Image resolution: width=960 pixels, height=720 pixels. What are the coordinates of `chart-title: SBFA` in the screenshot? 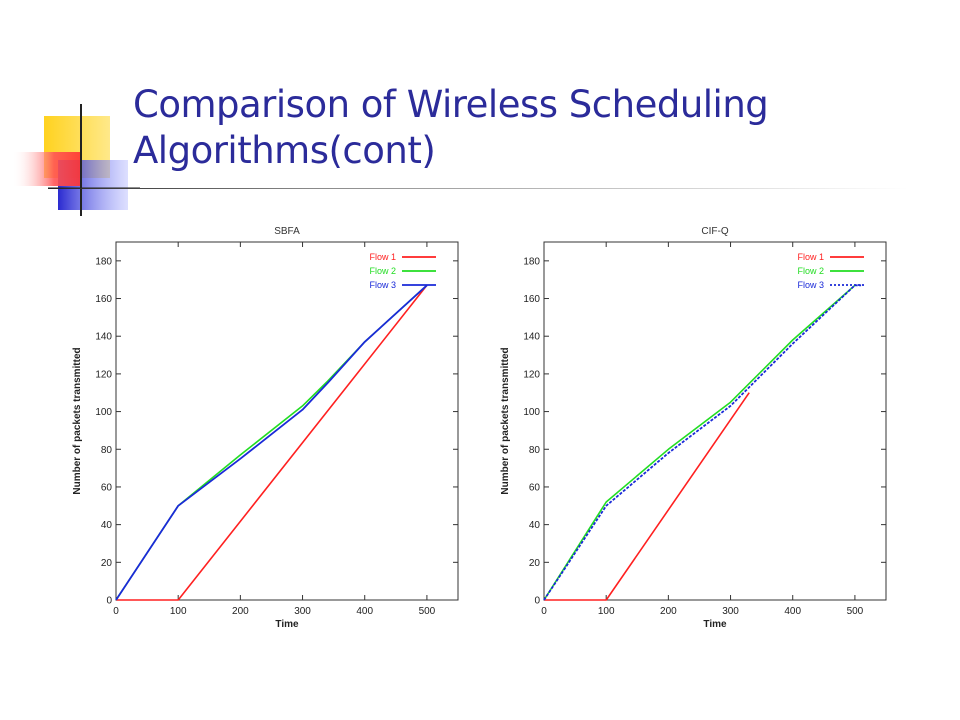 It's located at (287, 231).